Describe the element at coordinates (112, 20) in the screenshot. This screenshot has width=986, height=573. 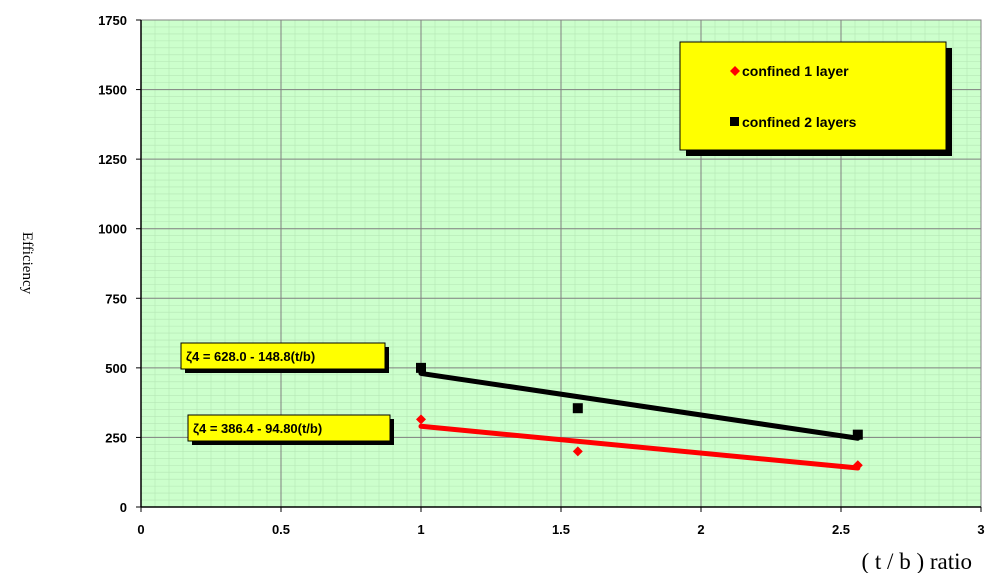
I see `y-tick-label: 1750` at that location.